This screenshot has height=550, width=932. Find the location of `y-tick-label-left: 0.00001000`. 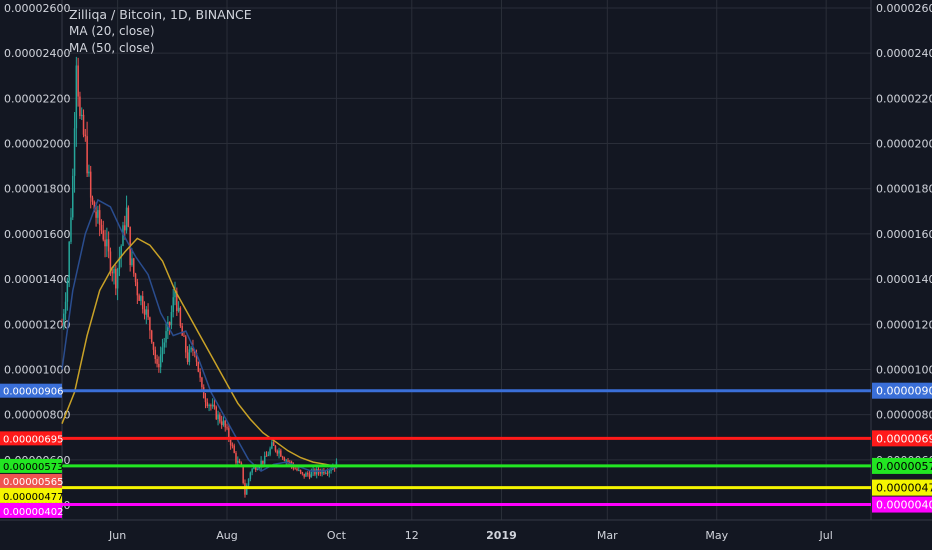

y-tick-label-left: 0.00001000 is located at coordinates (37, 369).